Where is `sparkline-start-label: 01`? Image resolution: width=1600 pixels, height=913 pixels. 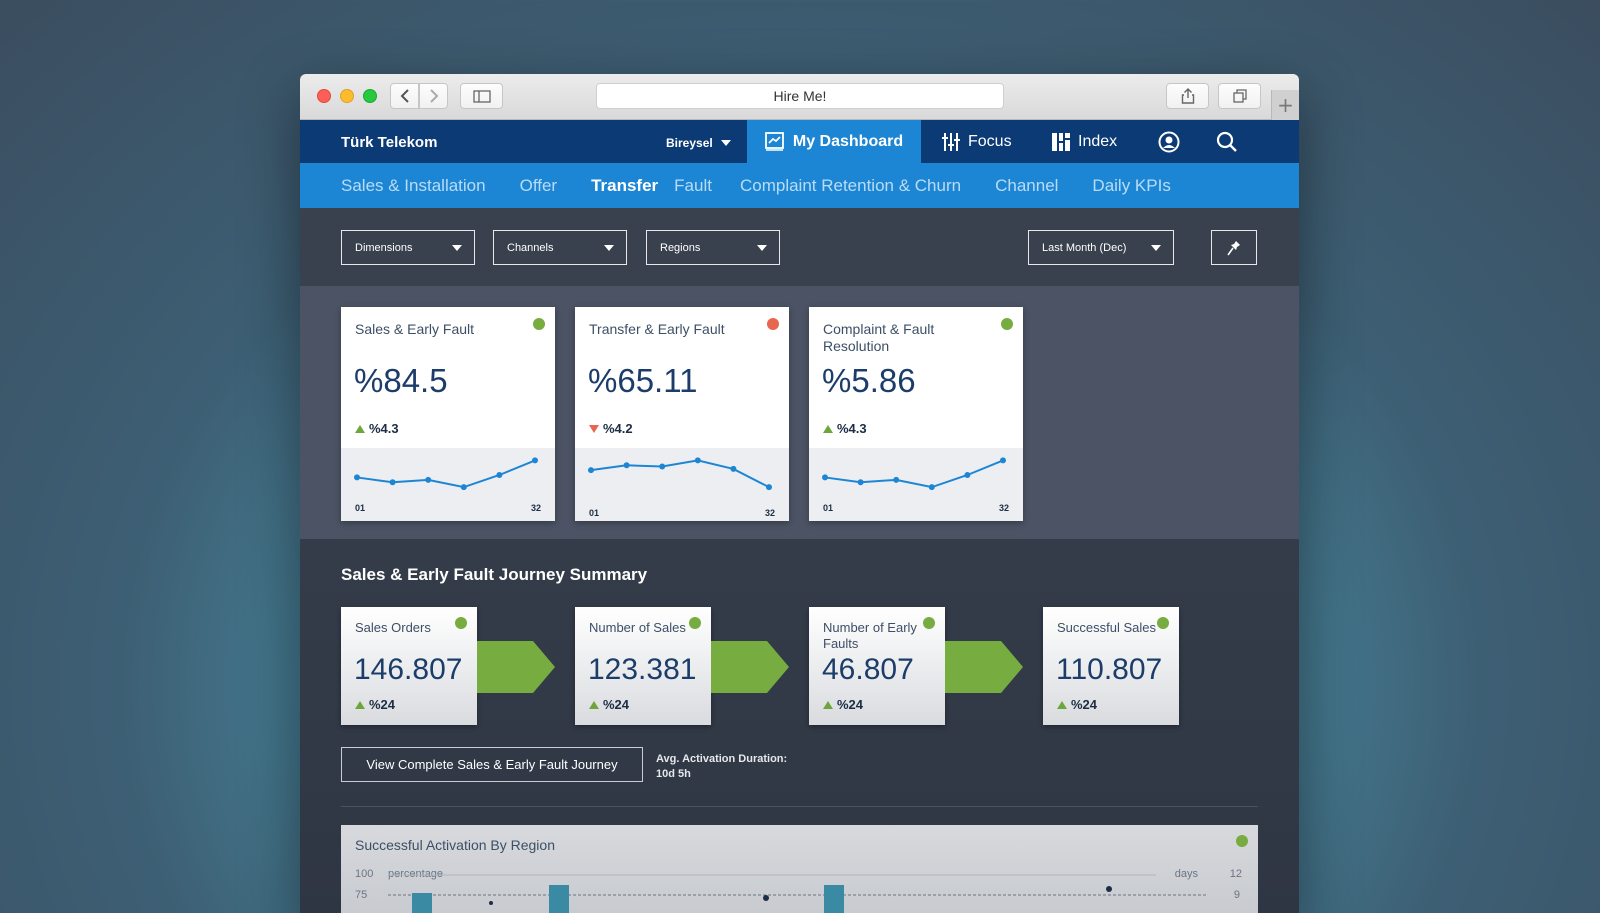
sparkline-start-label: 01 is located at coordinates (828, 508).